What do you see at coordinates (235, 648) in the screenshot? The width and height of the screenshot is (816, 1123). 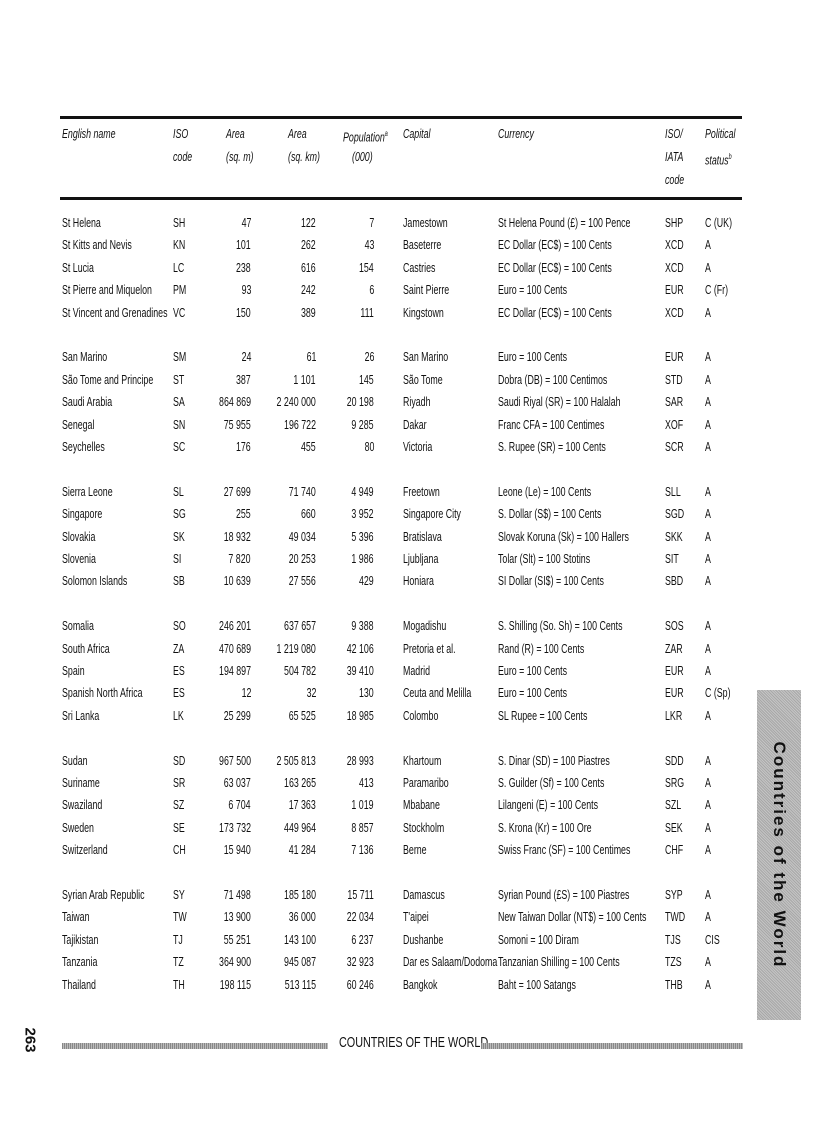 I see `cell-area-sq-mi: 470 689` at bounding box center [235, 648].